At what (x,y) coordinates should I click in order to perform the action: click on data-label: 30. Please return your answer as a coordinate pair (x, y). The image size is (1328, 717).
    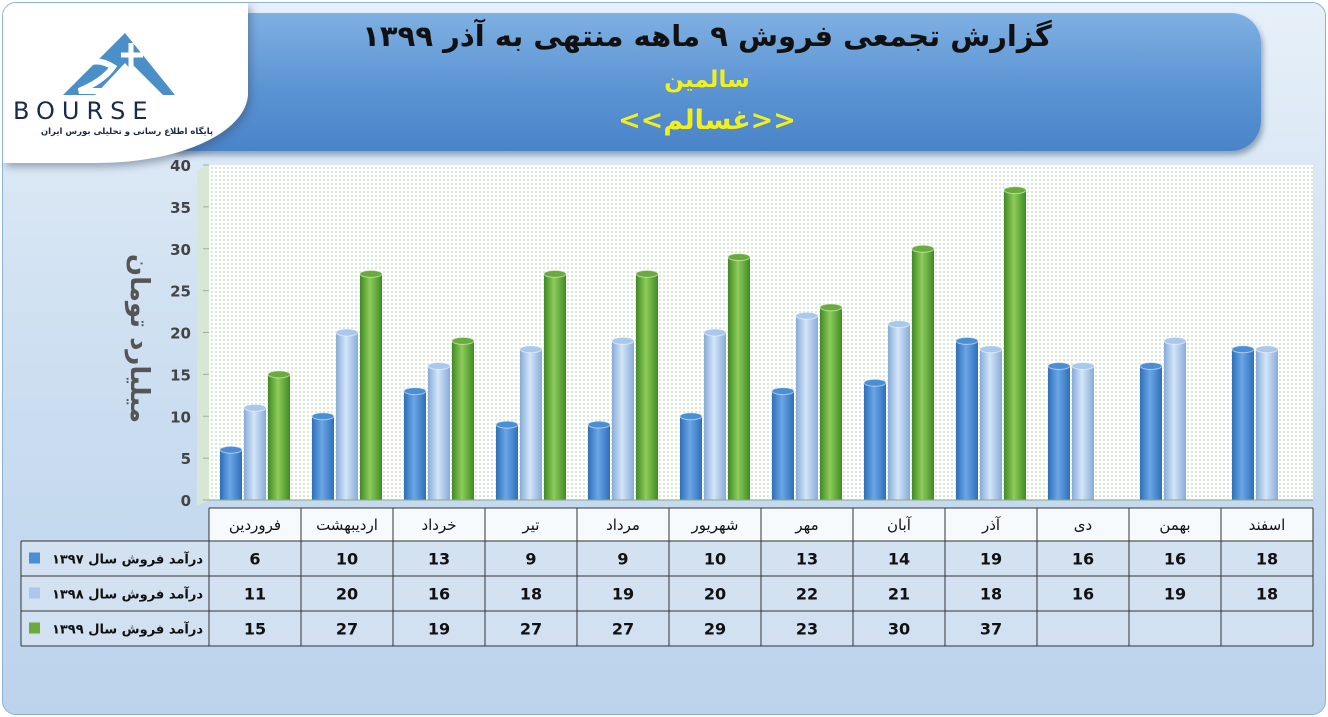
    Looking at the image, I should click on (899, 629).